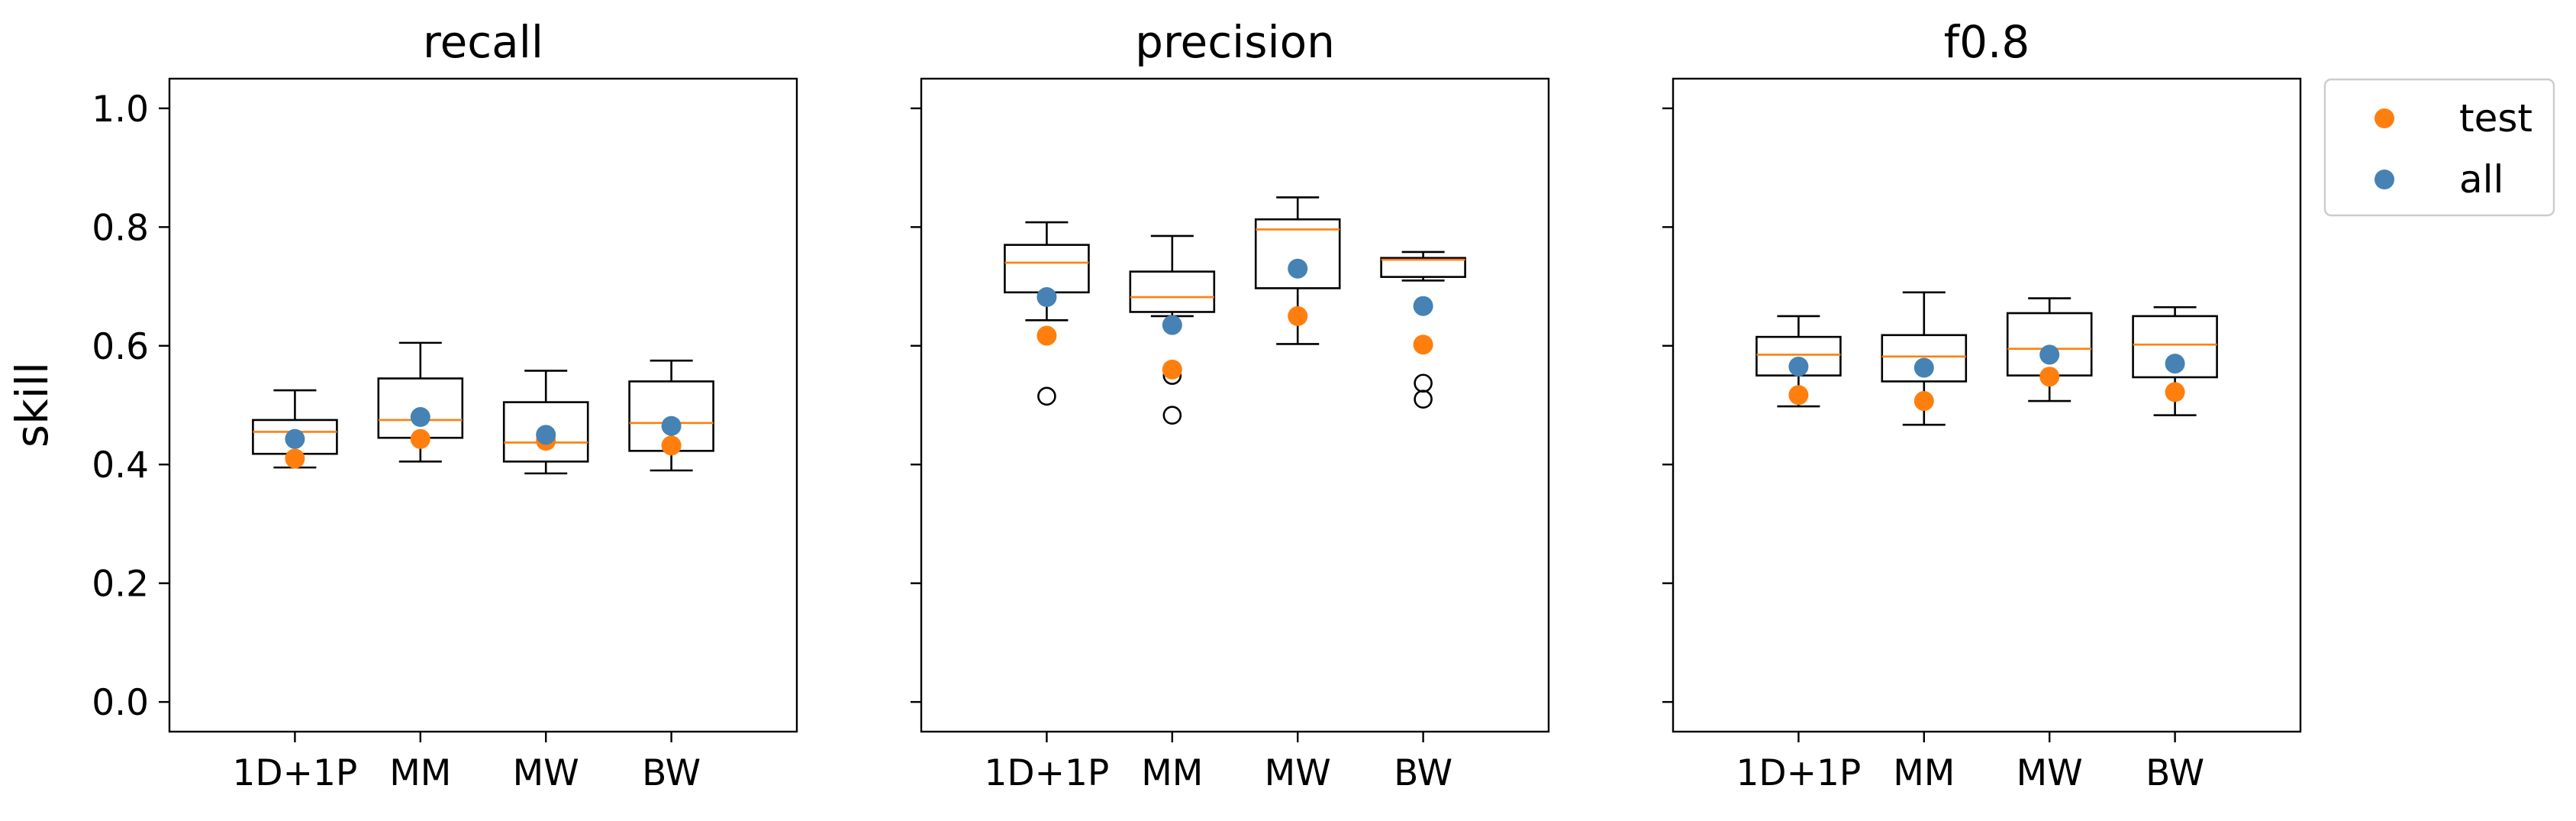 The height and width of the screenshot is (821, 2576). Describe the element at coordinates (121, 585) in the screenshot. I see `ytick-label: 0.2` at that location.